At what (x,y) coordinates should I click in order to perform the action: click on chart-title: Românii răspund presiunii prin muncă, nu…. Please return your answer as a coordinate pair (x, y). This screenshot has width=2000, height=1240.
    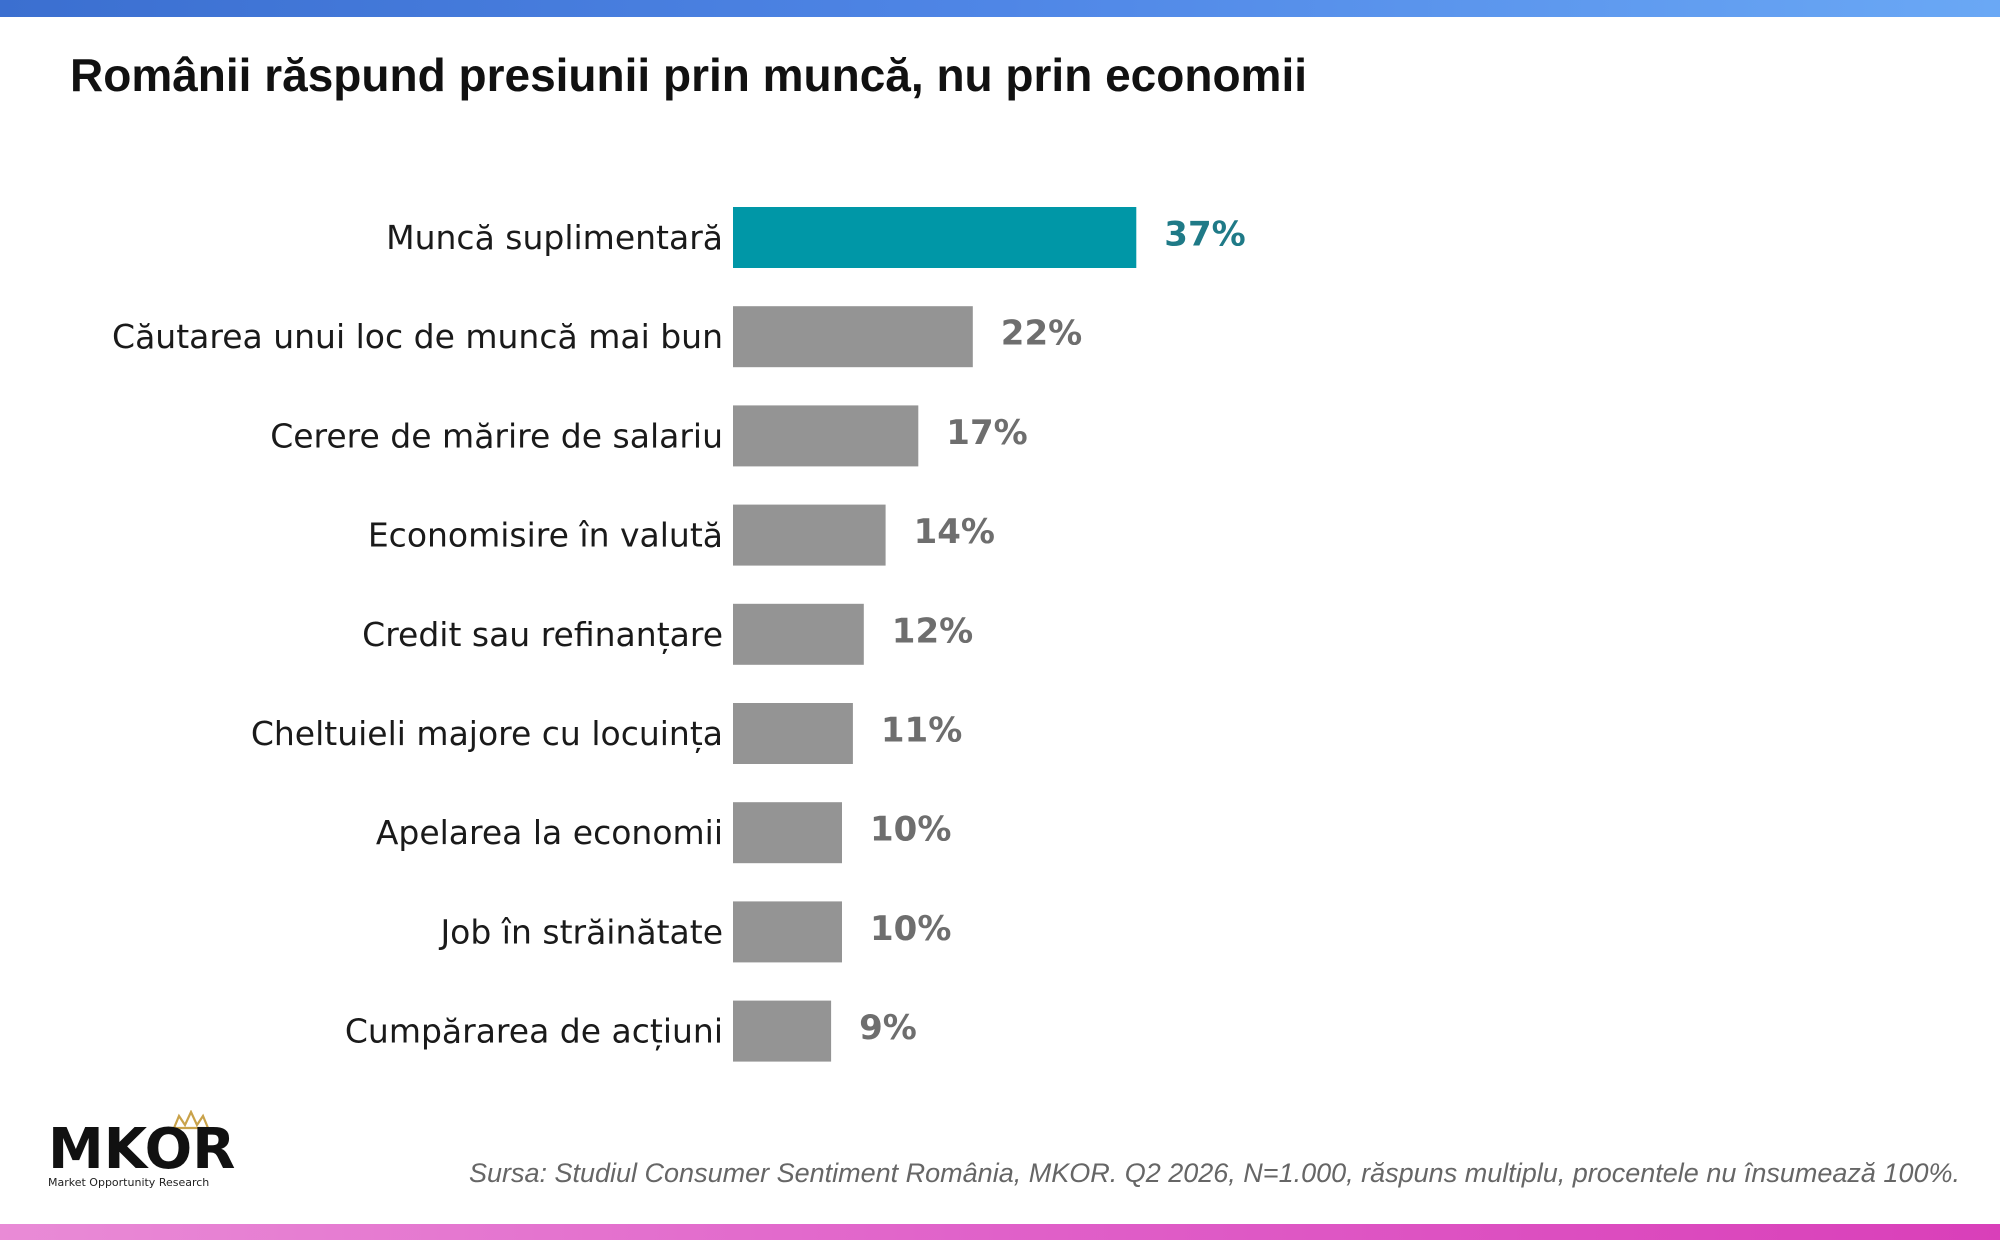
    Looking at the image, I should click on (689, 75).